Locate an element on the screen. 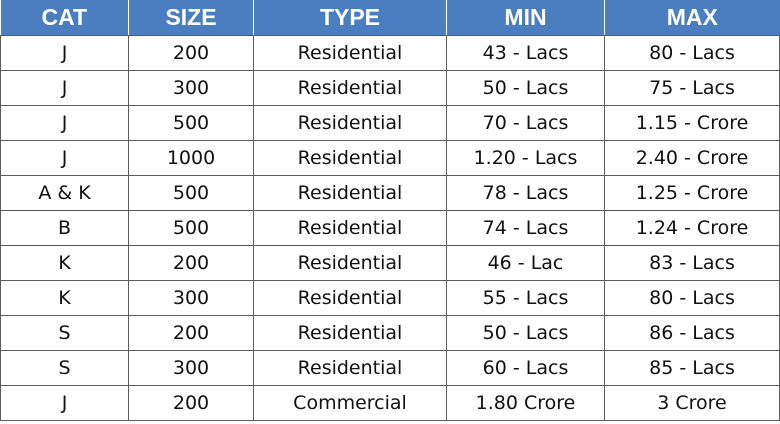 This screenshot has width=780, height=424. table-row: K 200 Residential 46 - Lac 83 - Lacs is located at coordinates (390, 263).